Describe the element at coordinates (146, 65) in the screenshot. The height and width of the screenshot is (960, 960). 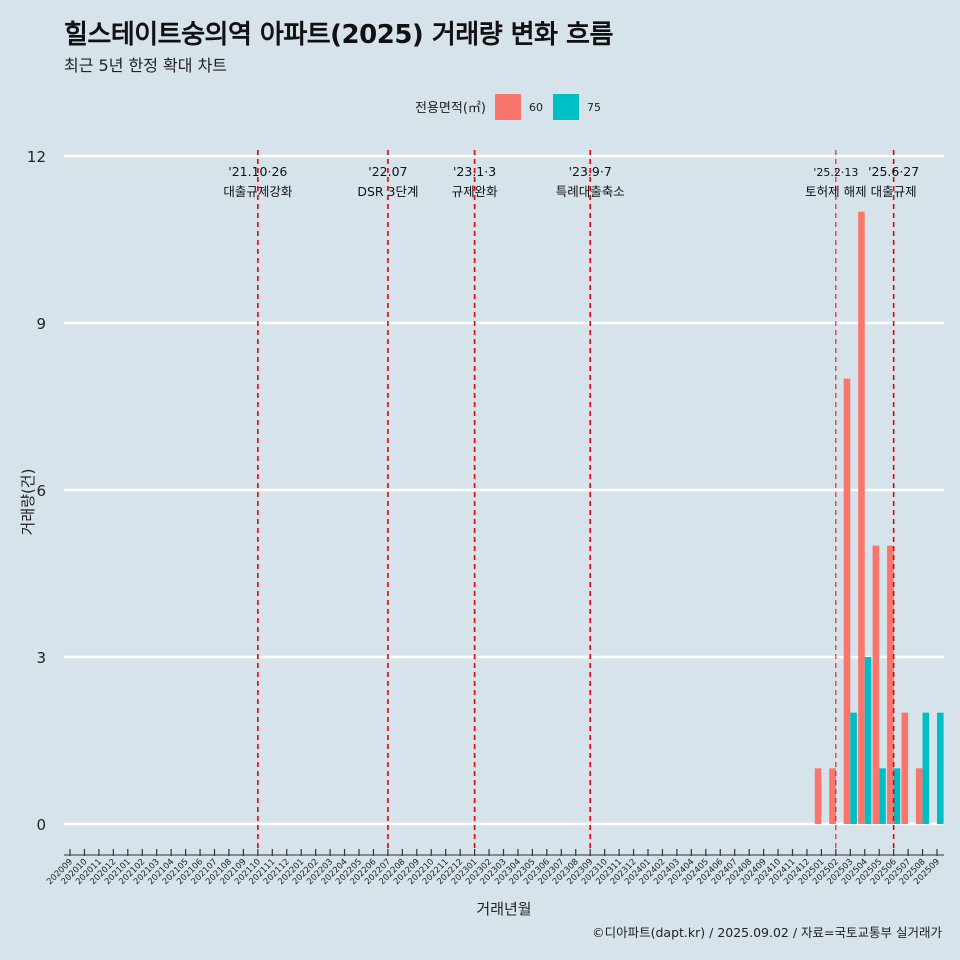
I see `chart-subtitle: 최근 5년 한정 확대 차트` at that location.